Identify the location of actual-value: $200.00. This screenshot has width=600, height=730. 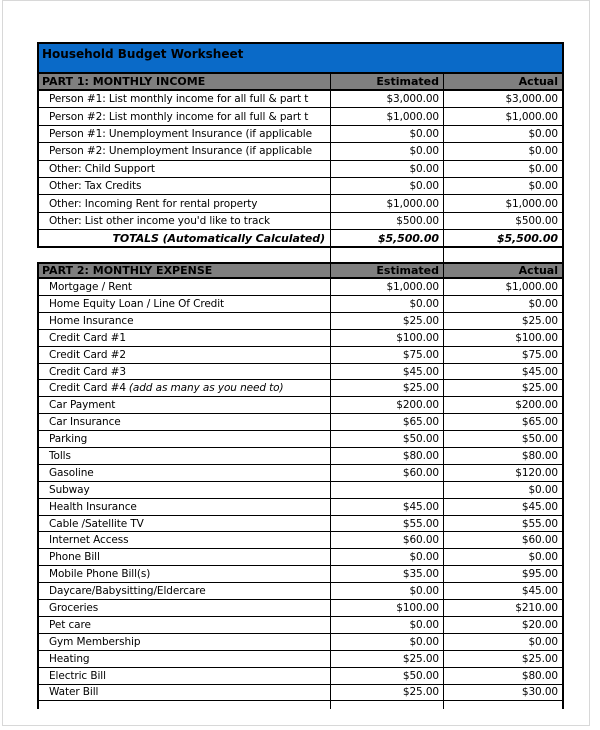
(502, 405).